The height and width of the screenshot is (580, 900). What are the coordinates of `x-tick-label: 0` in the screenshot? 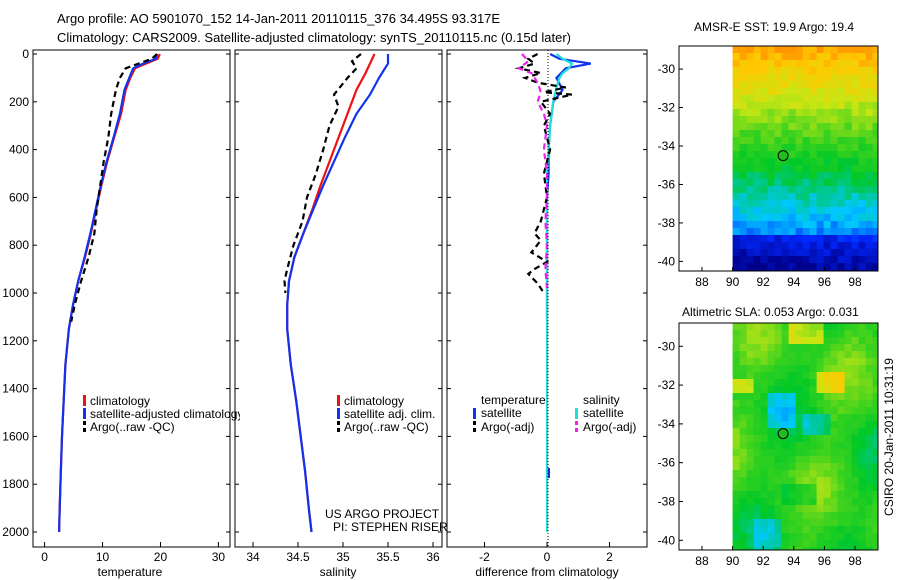 It's located at (44, 557).